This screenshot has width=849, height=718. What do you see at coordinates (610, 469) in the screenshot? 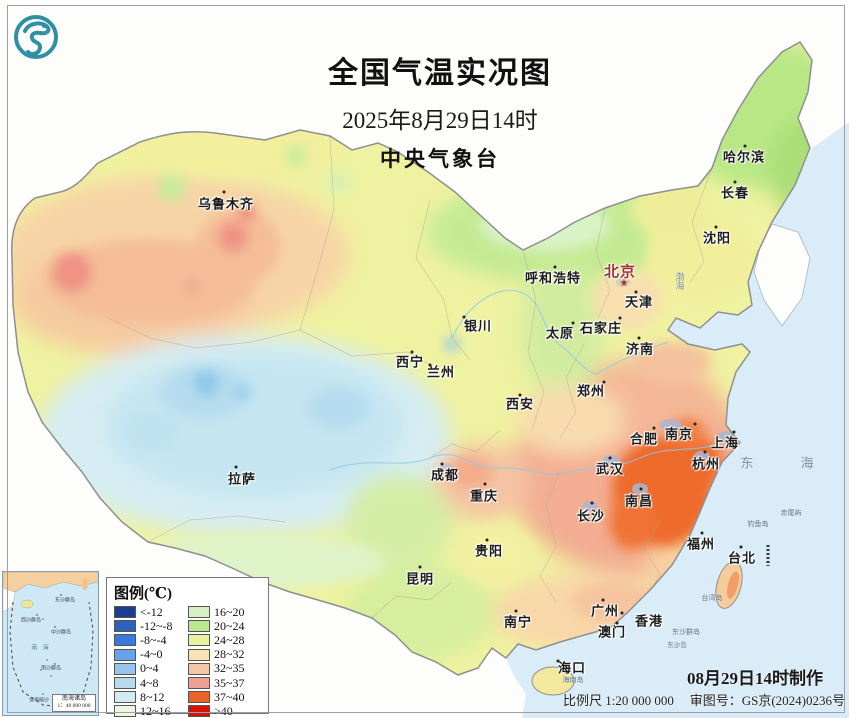
I see `city-label: 武汉` at bounding box center [610, 469].